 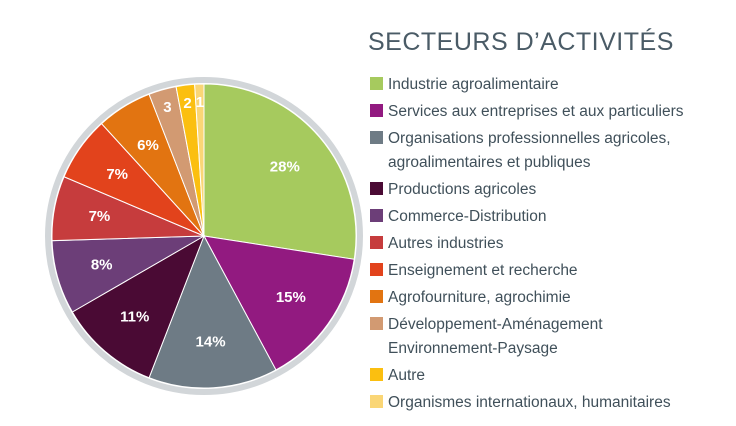 I want to click on legend-label: Agrofourniture, agrochimie, so click(x=479, y=297).